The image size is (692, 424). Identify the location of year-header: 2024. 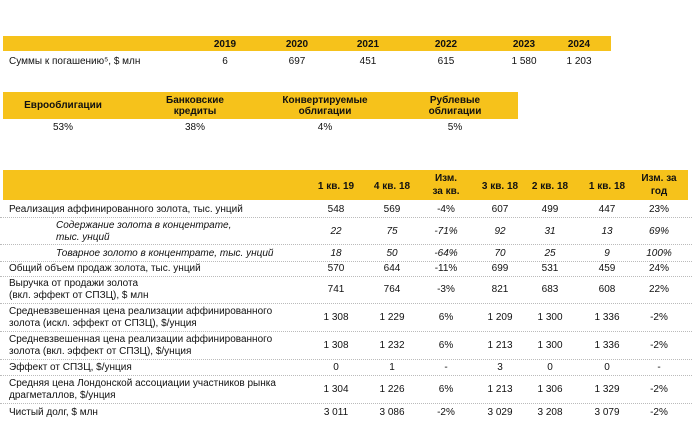
(579, 44).